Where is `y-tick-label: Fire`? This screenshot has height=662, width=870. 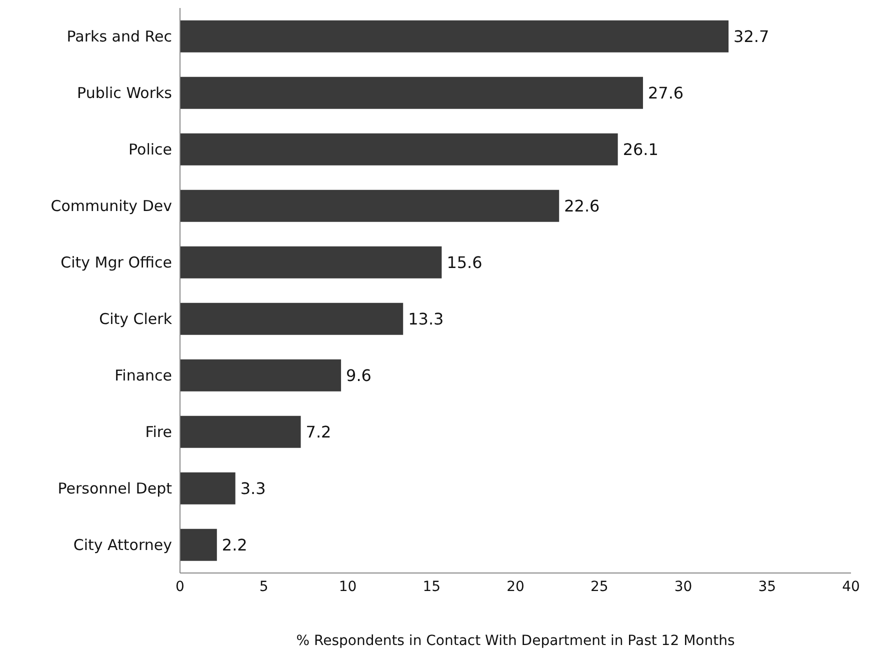
y-tick-label: Fire is located at coordinates (158, 432).